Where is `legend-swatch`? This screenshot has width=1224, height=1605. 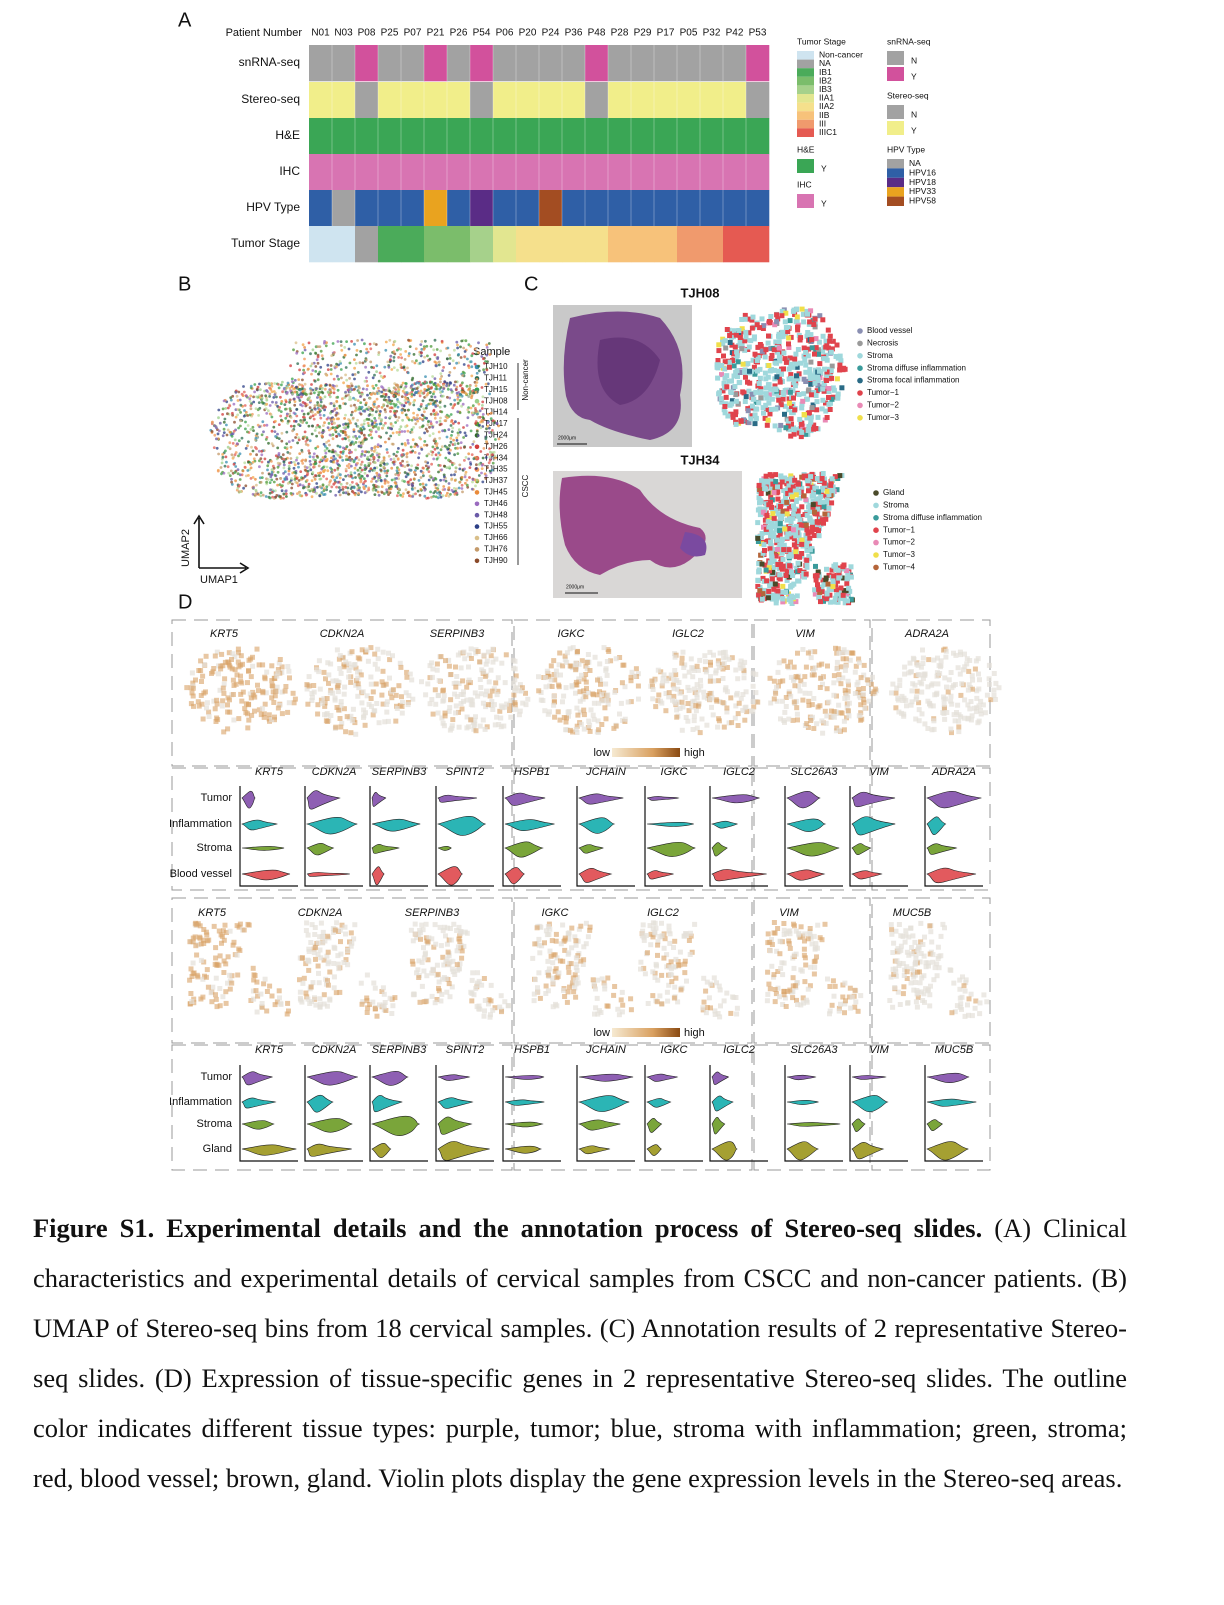 legend-swatch is located at coordinates (805, 81).